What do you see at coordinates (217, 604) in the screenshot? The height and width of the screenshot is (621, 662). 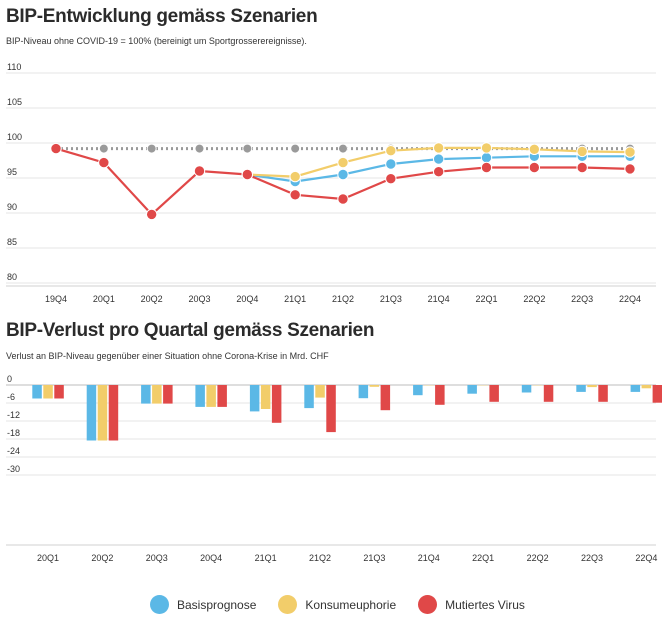 I see `legend-label-basisprognose: Basisprognose` at bounding box center [217, 604].